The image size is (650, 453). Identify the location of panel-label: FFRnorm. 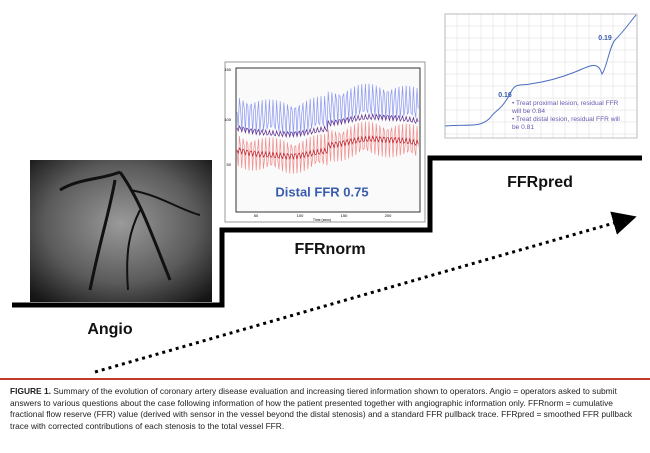
(329, 249).